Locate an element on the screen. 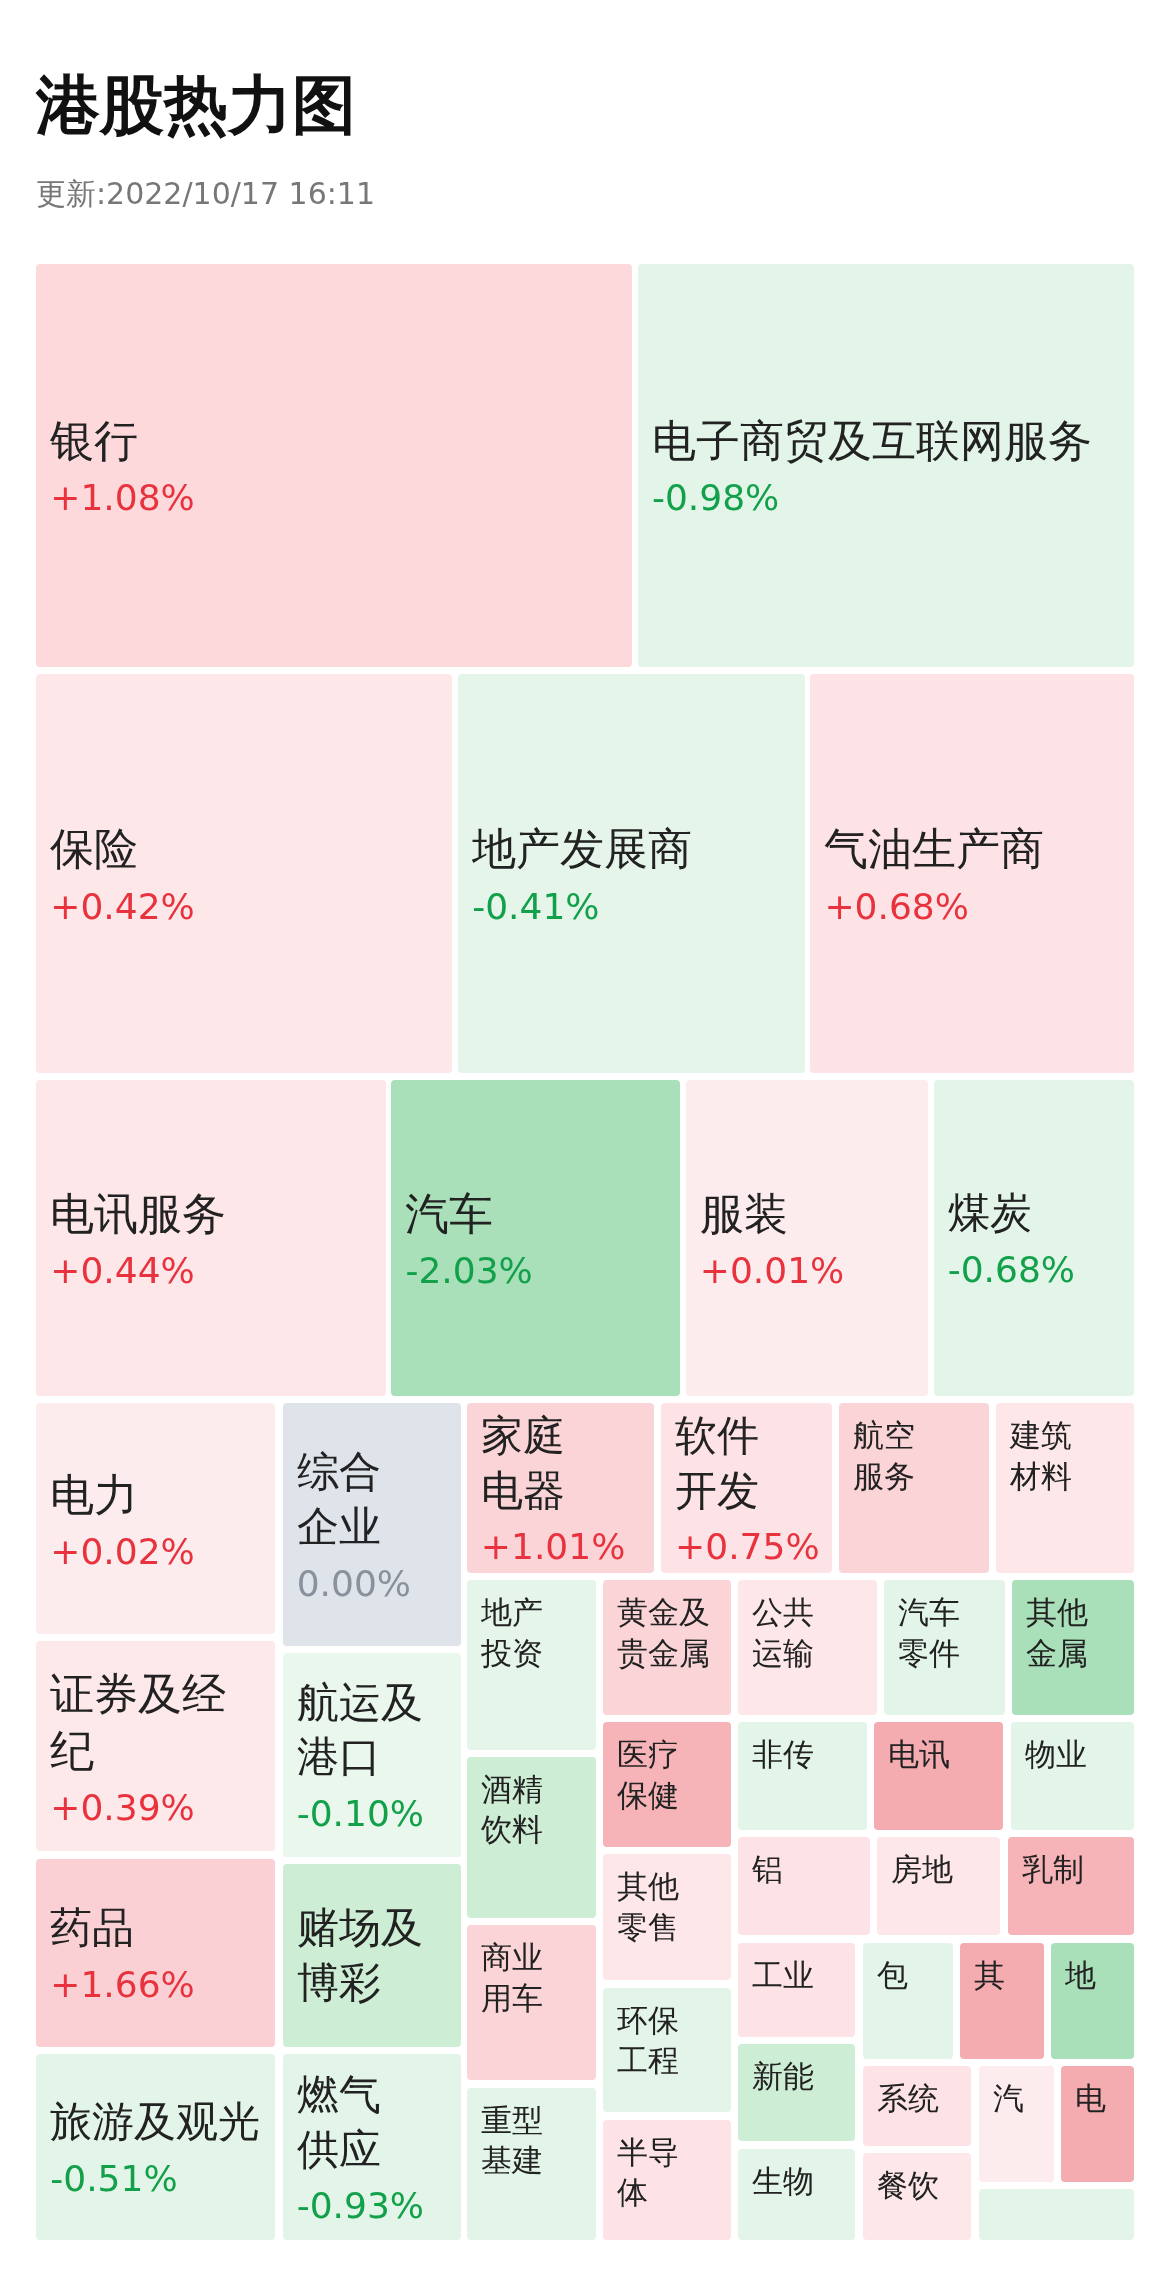 The width and height of the screenshot is (1170, 2272). category-label: 电子商贸及互联网服务 is located at coordinates (872, 441).